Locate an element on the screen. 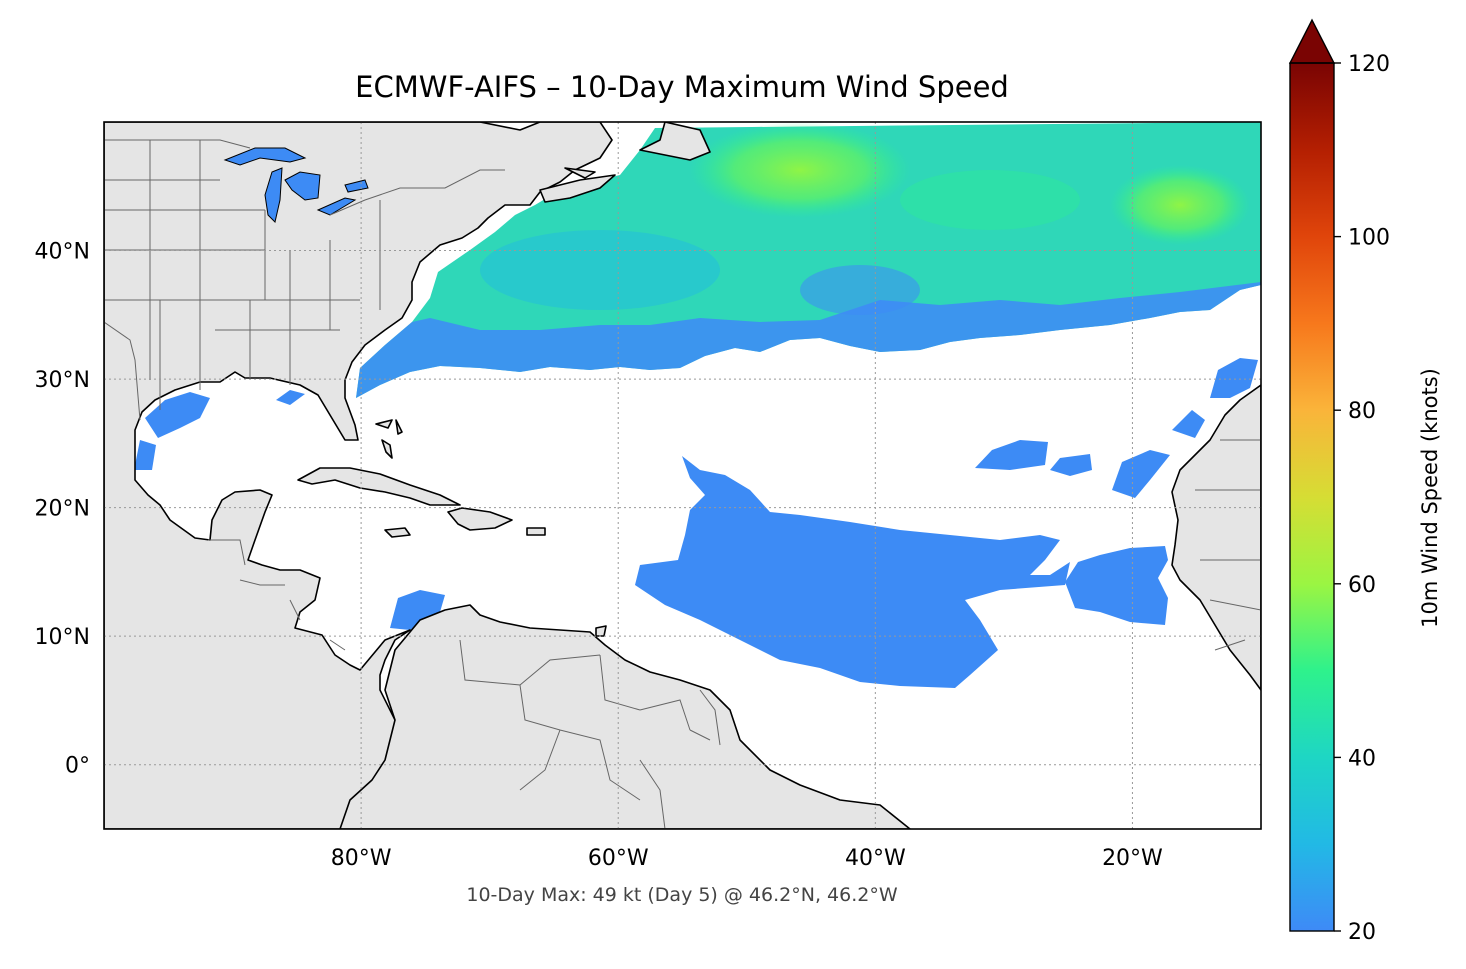  cuba is located at coordinates (379, 486).